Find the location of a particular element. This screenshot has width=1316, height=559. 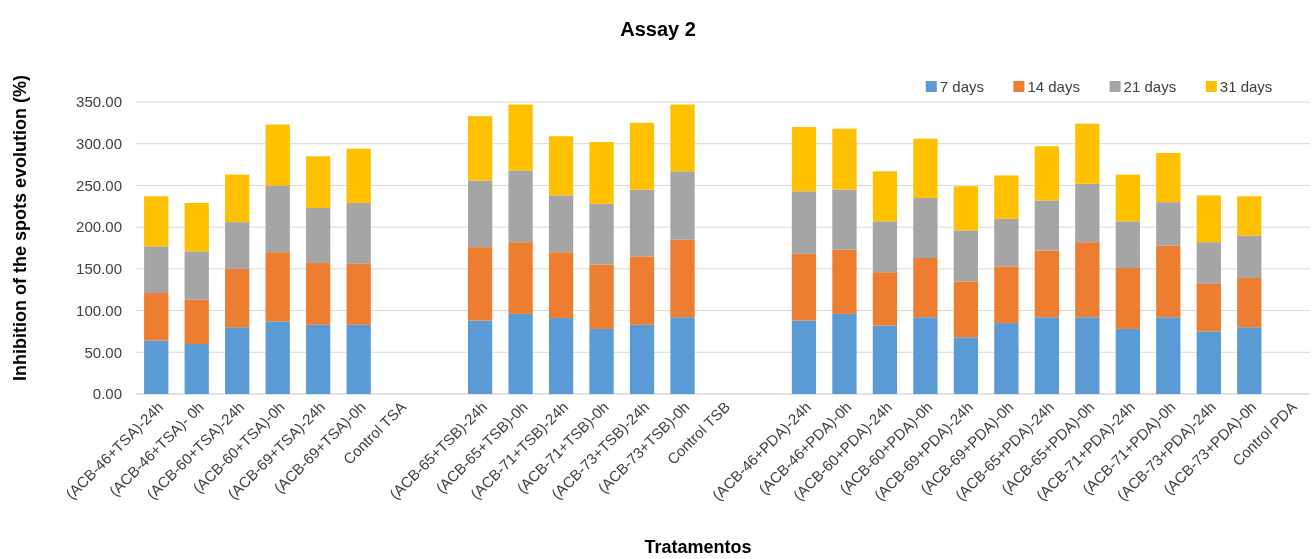

legend-label: 7 days is located at coordinates (961, 87).